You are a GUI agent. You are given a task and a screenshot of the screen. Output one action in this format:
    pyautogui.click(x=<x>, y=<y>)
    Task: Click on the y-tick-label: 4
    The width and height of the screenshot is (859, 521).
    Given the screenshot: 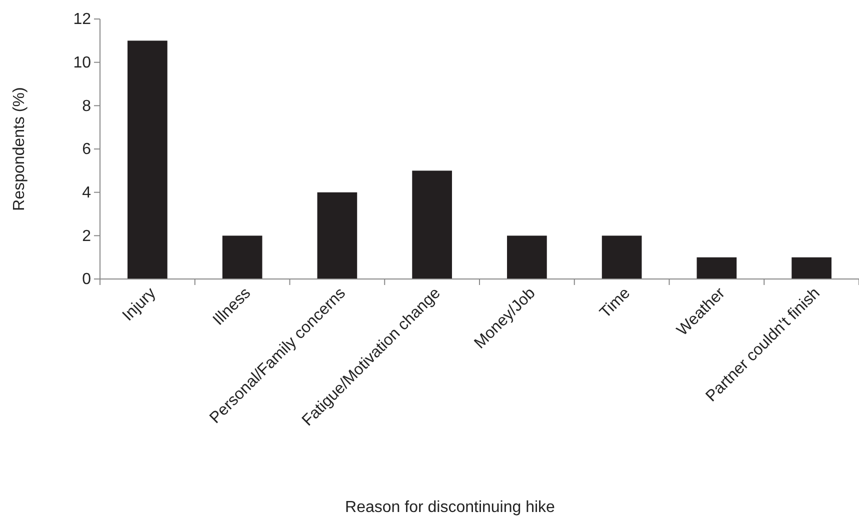 What is the action you would take?
    pyautogui.click(x=87, y=193)
    